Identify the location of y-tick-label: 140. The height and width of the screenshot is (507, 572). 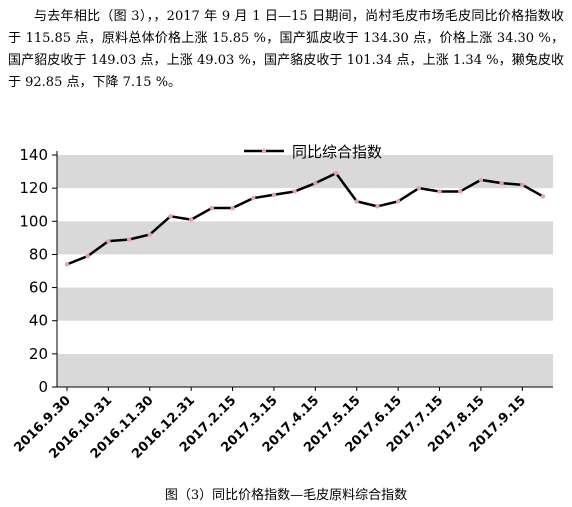
(33, 155).